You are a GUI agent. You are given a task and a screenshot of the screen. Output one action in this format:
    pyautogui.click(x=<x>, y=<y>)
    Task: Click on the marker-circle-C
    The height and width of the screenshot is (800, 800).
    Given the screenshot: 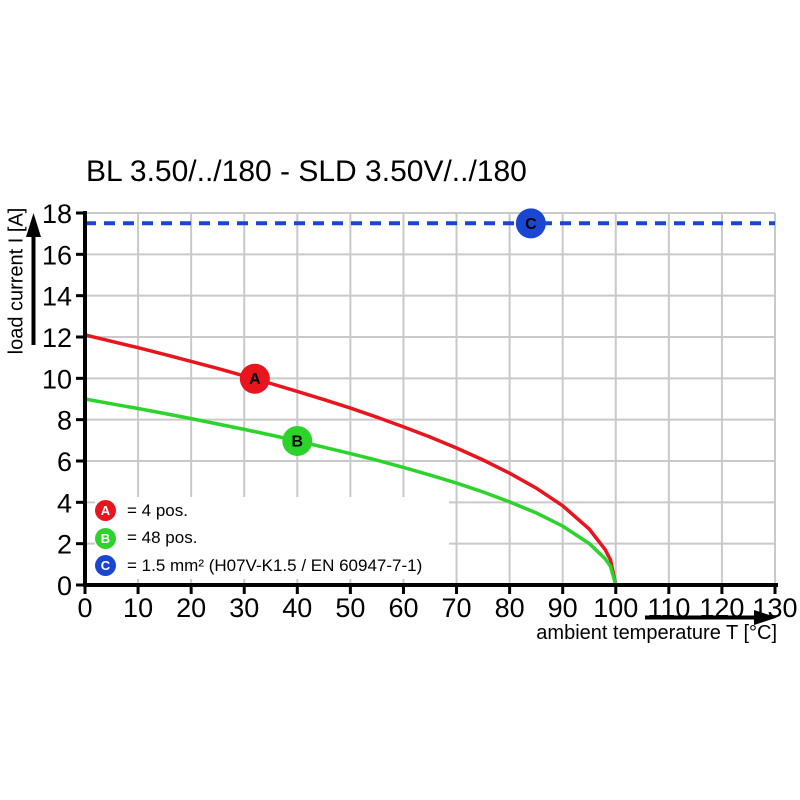 What is the action you would take?
    pyautogui.click(x=530, y=223)
    